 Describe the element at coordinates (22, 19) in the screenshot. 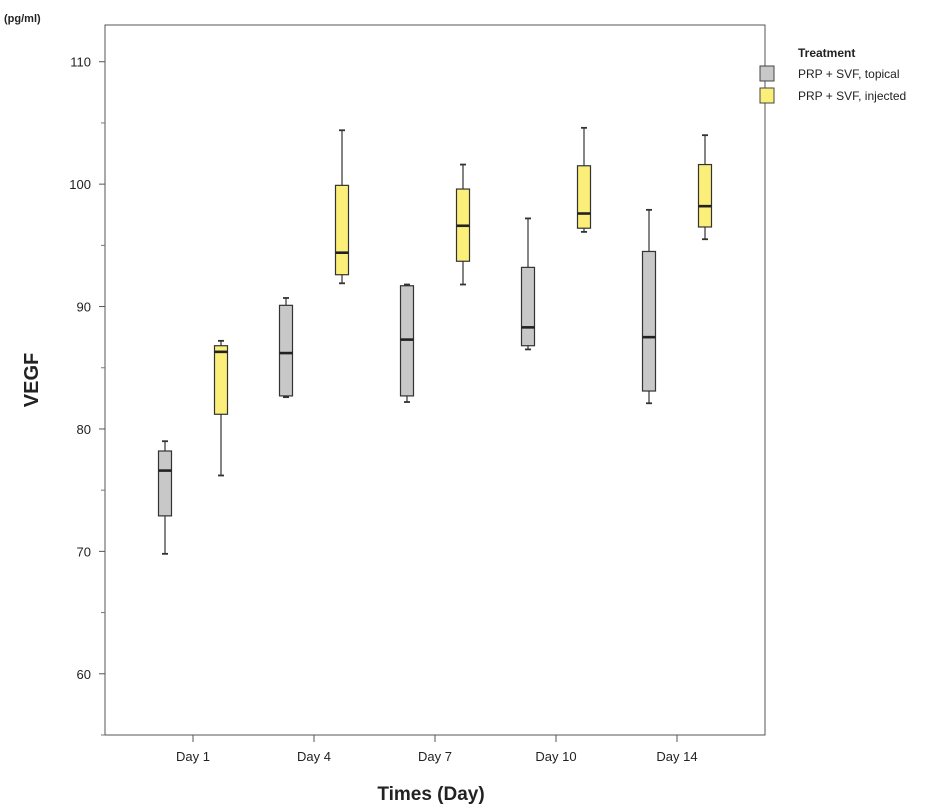

I see `y-unit-label: (pg/ml)` at that location.